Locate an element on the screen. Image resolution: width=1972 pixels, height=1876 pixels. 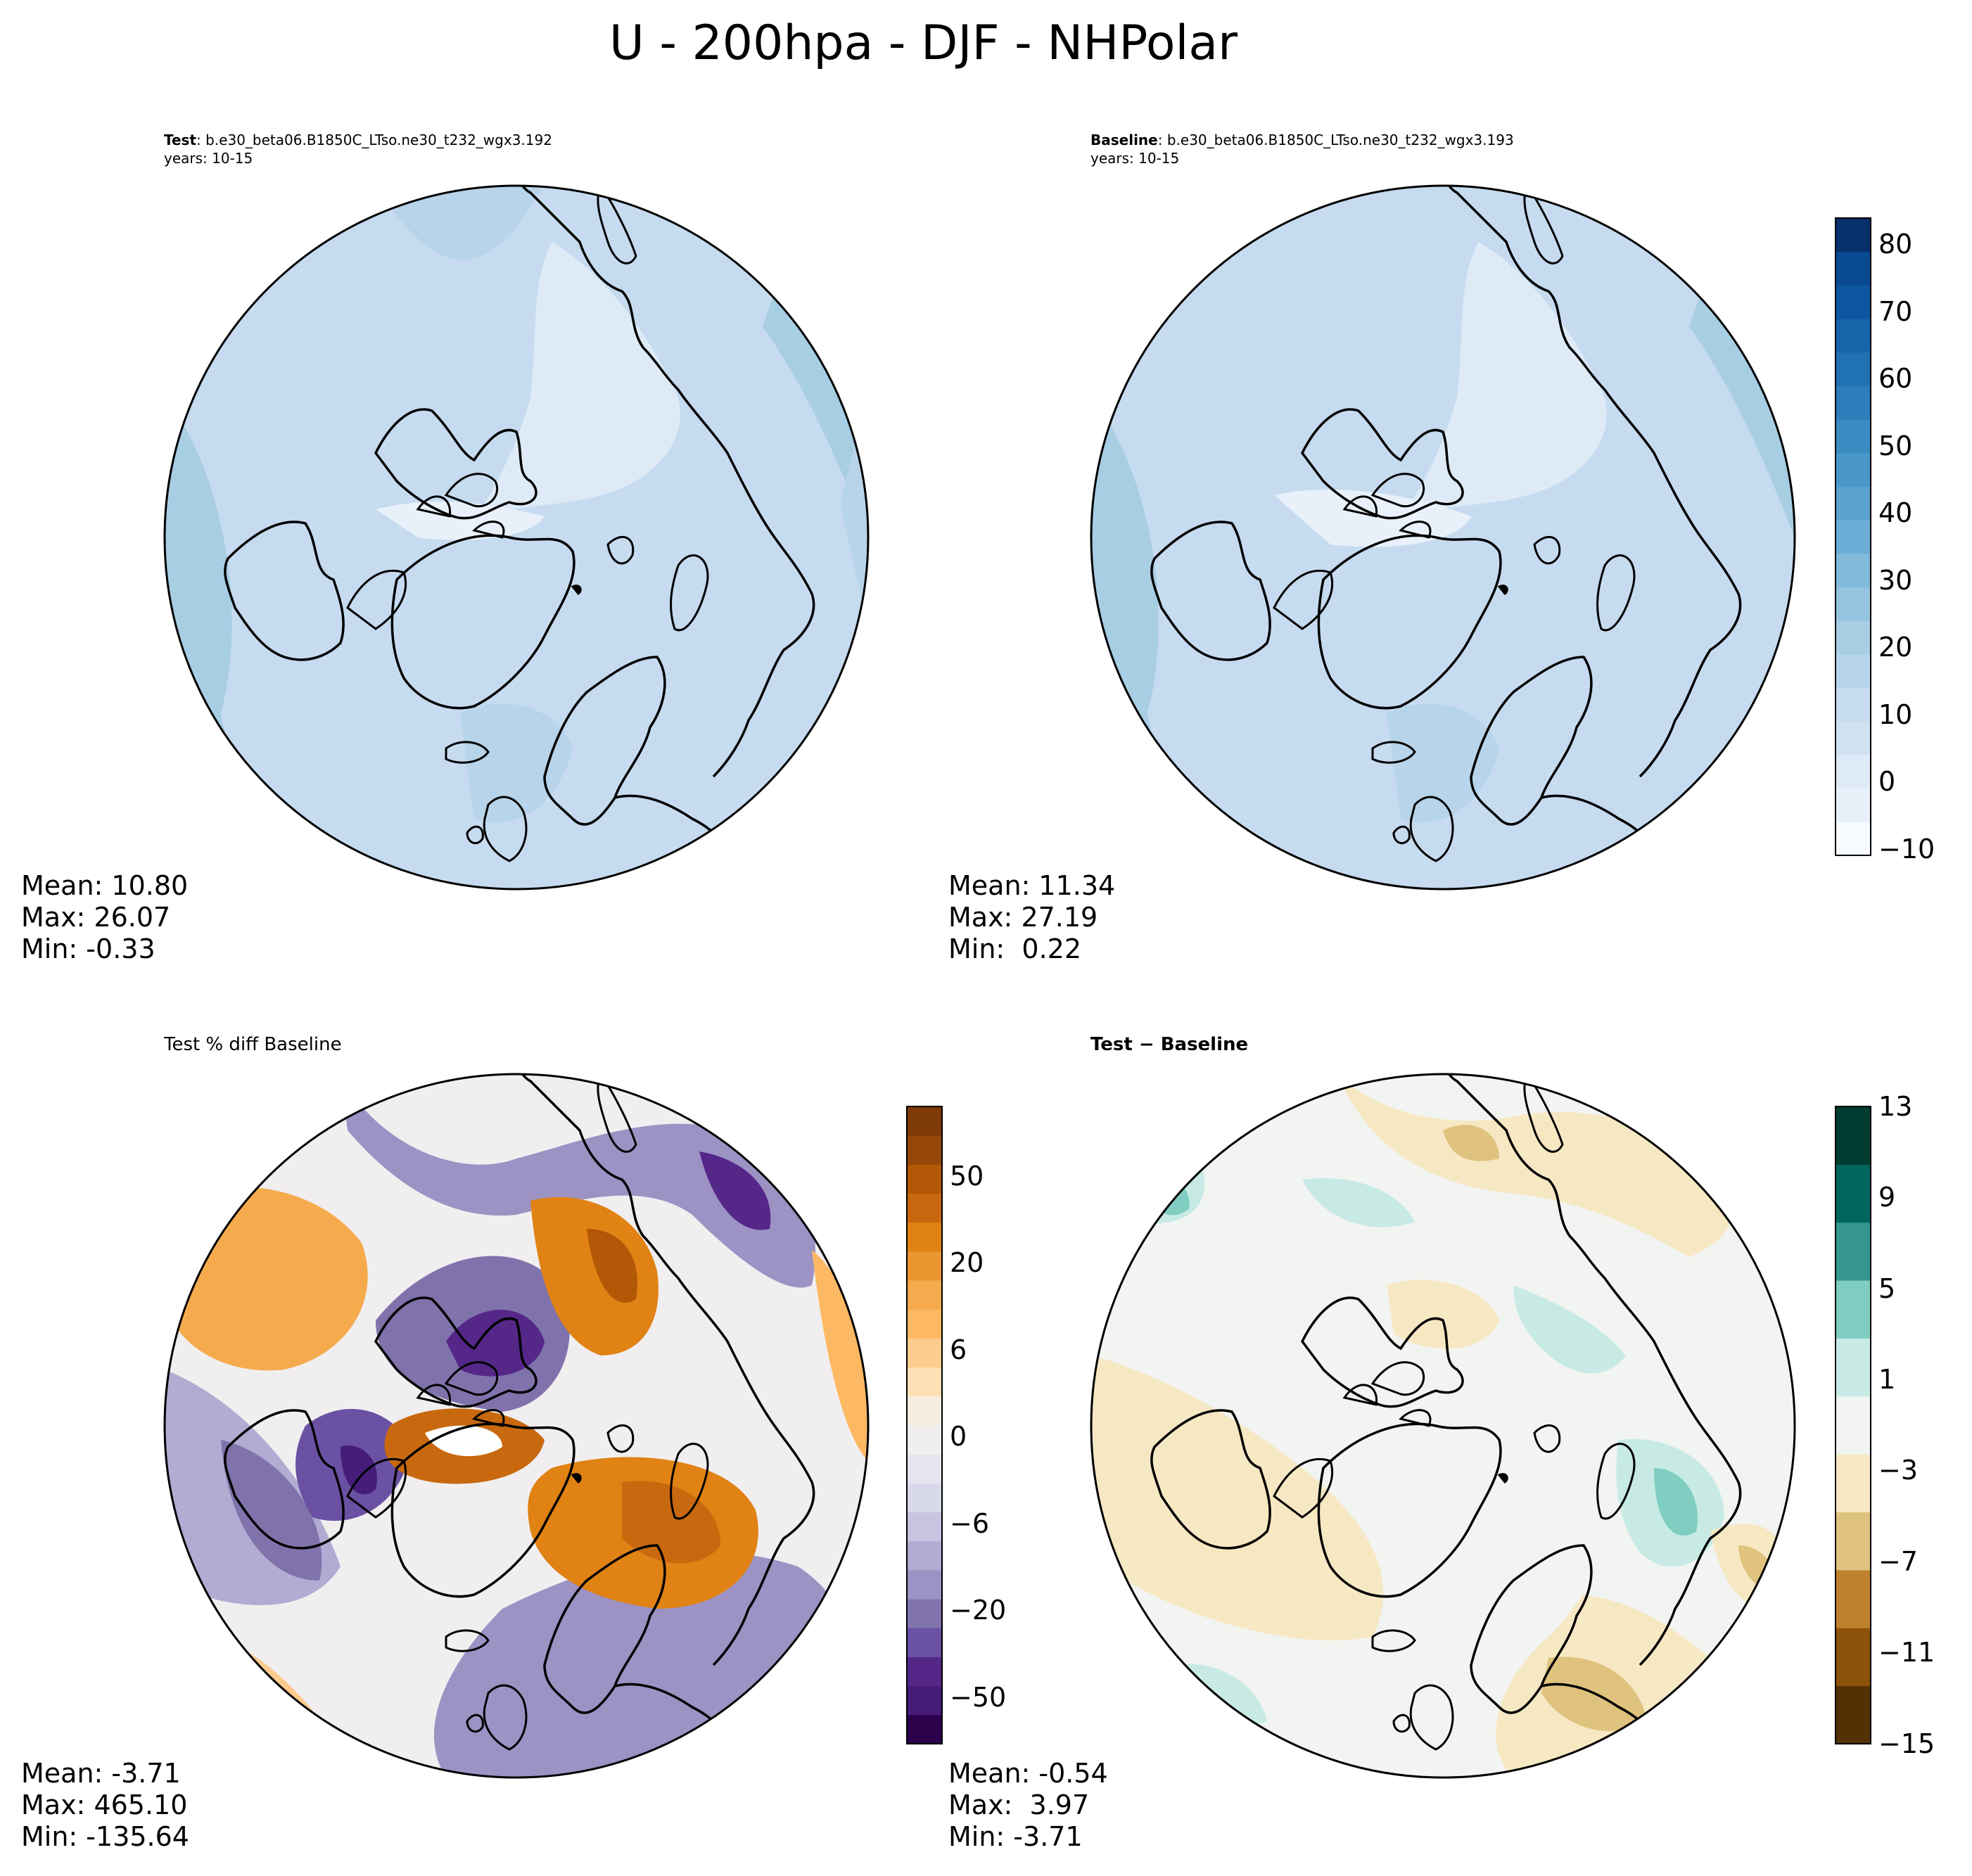
diff-colorbar-ticks: 13 9 5 1 −3 −7 −11 −15 is located at coordinates (1924, 1425).